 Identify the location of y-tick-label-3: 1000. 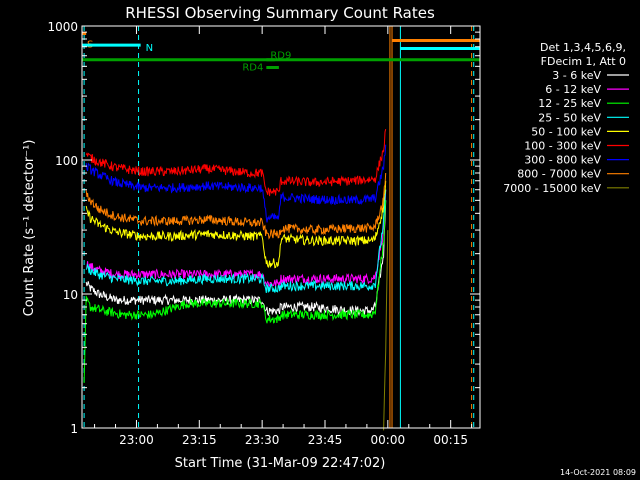
(62, 27).